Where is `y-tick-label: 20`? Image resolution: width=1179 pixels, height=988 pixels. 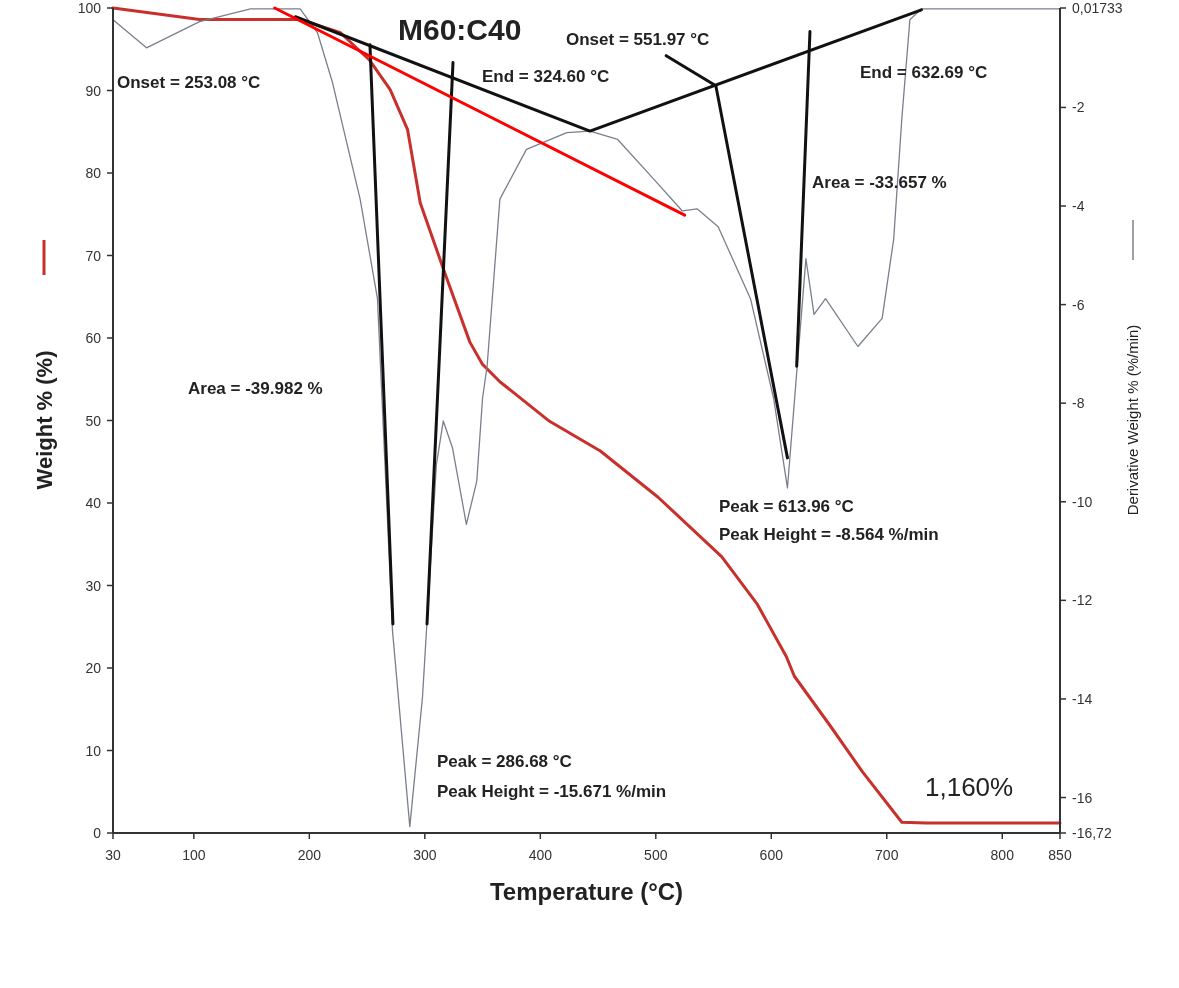 y-tick-label: 20 is located at coordinates (93, 668).